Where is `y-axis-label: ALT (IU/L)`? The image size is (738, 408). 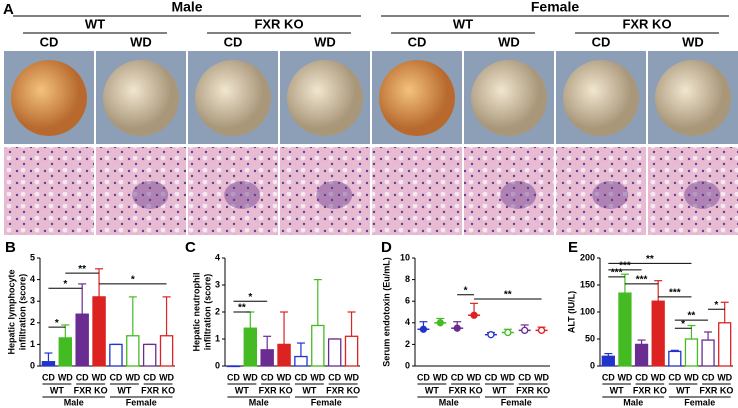 y-axis-label: ALT (IU/L) is located at coordinates (571, 312).